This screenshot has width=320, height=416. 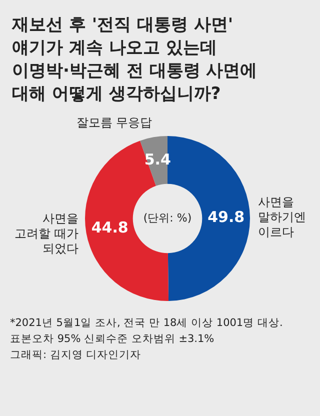 What do you see at coordinates (147, 323) in the screenshot?
I see `text: *2021년 5월1일 조사, 전국 만 18세 이상 1001명 대상.` at bounding box center [147, 323].